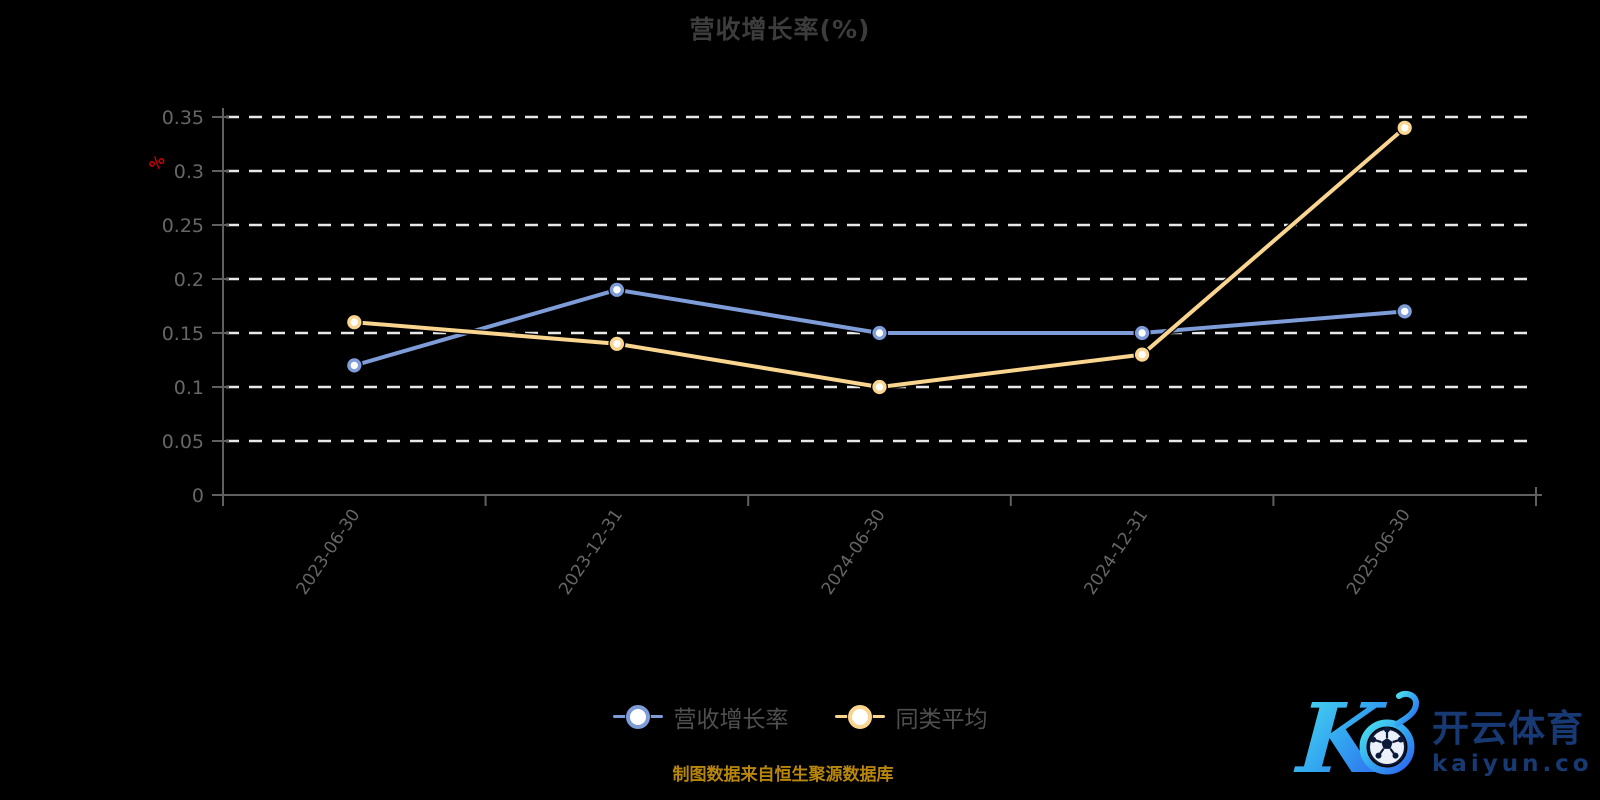 The height and width of the screenshot is (800, 1600). What do you see at coordinates (198, 496) in the screenshot?
I see `y-axis-label: 0` at bounding box center [198, 496].